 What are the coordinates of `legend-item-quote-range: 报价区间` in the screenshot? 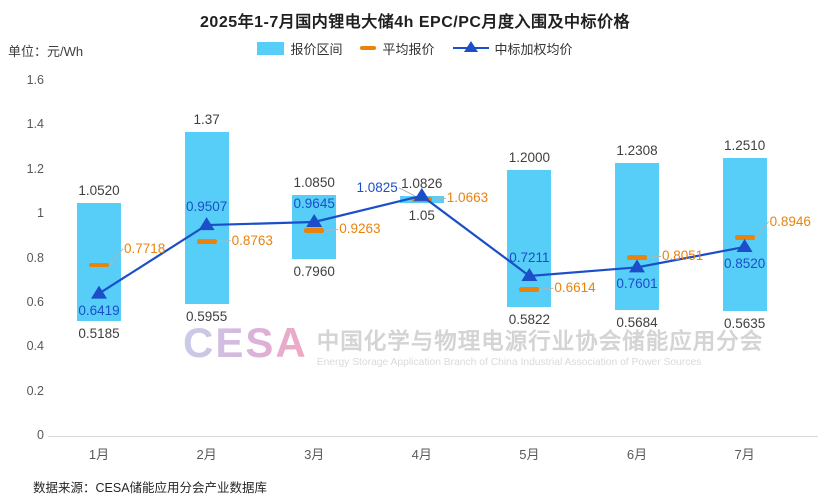 It's located at (299, 48).